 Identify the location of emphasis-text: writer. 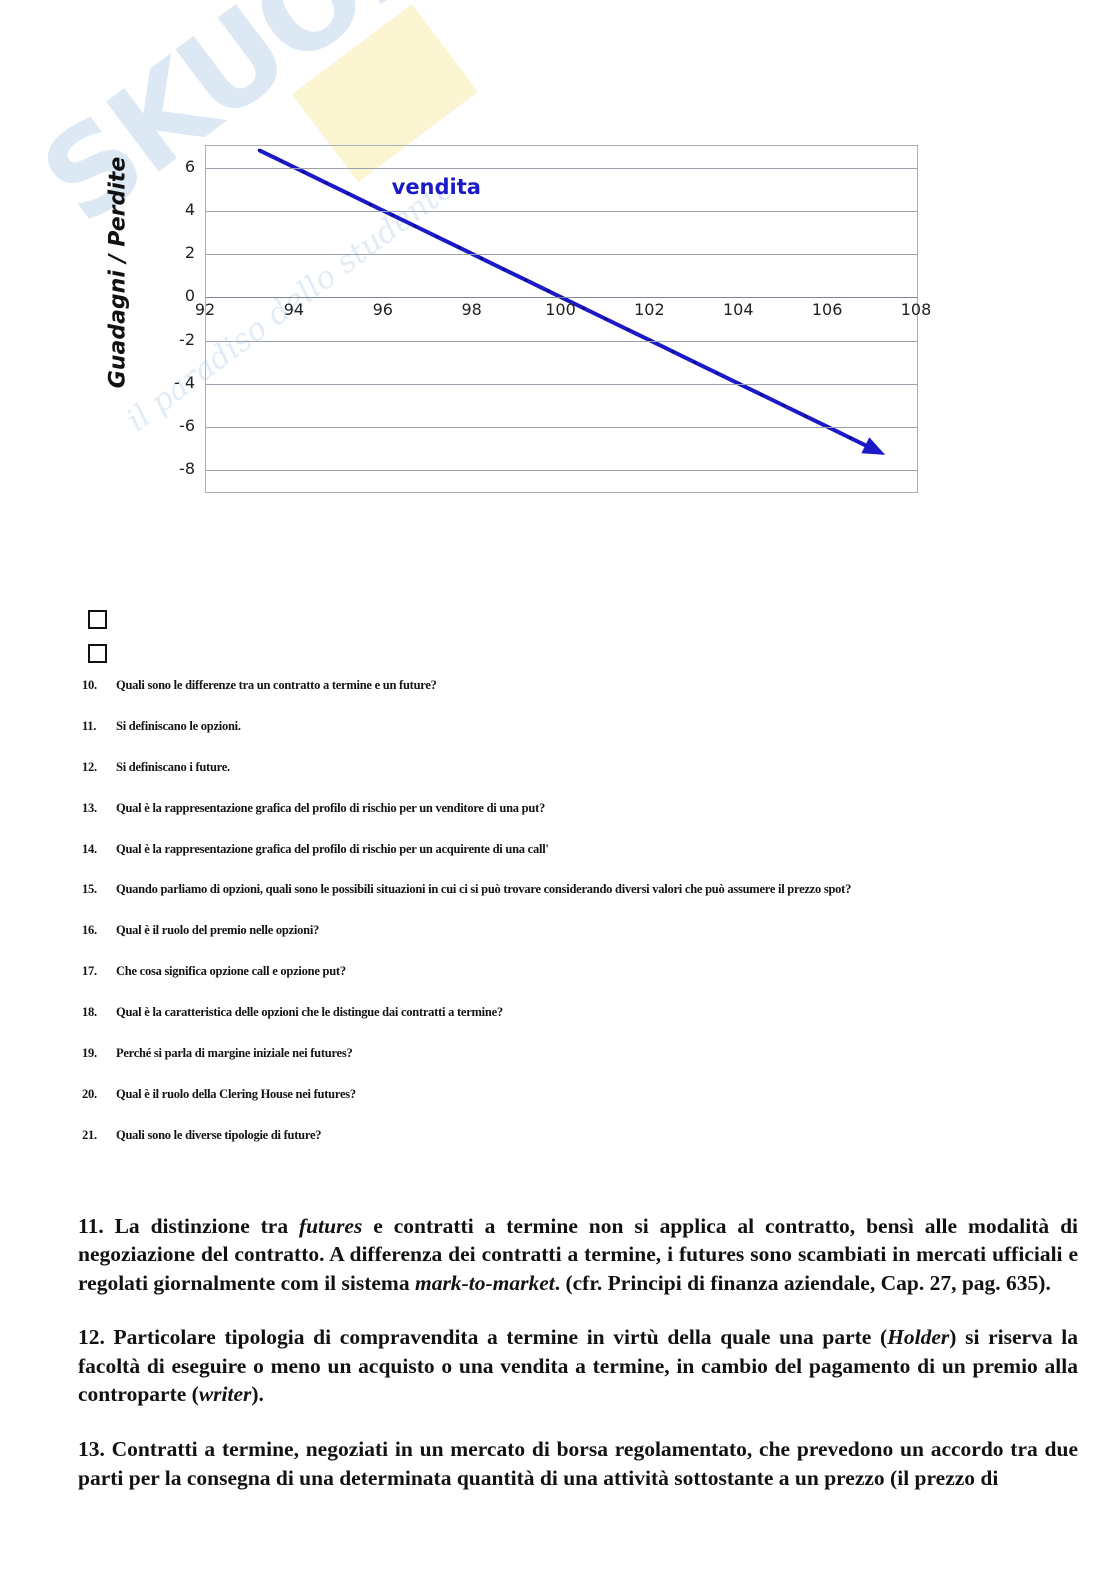
(225, 1394).